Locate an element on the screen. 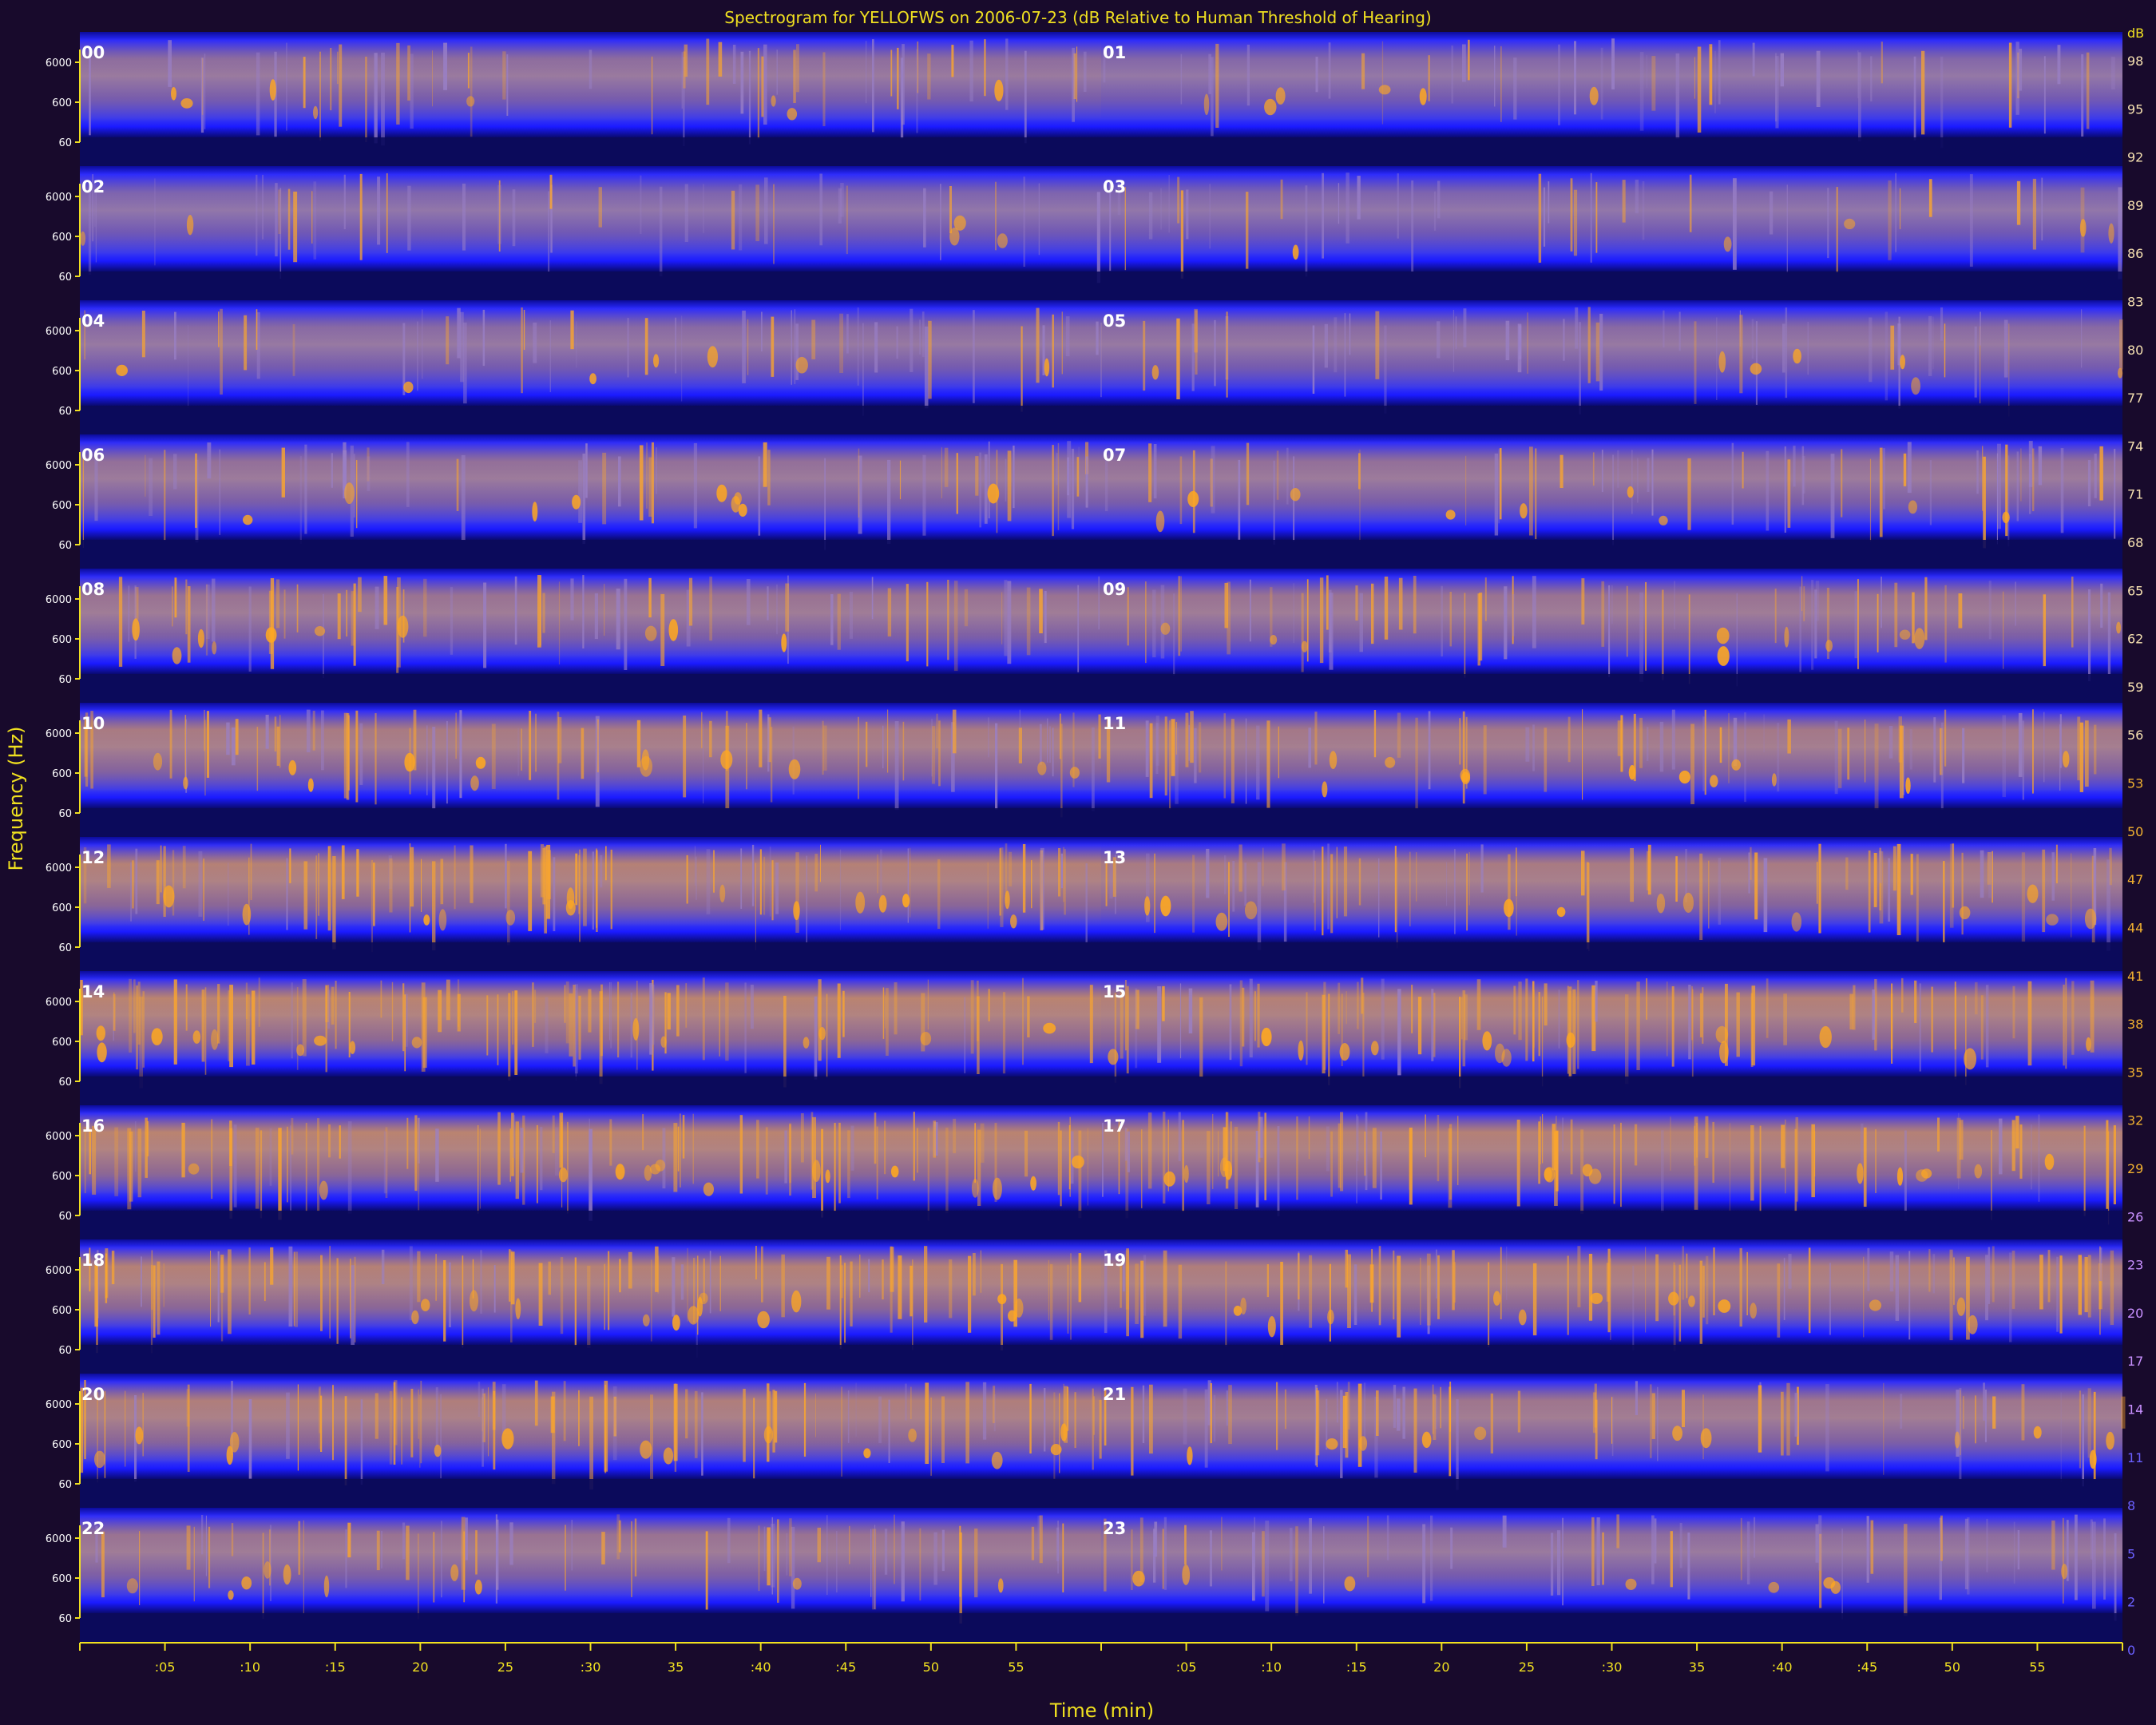  colorbar-label: 8 is located at coordinates (2131, 1506).